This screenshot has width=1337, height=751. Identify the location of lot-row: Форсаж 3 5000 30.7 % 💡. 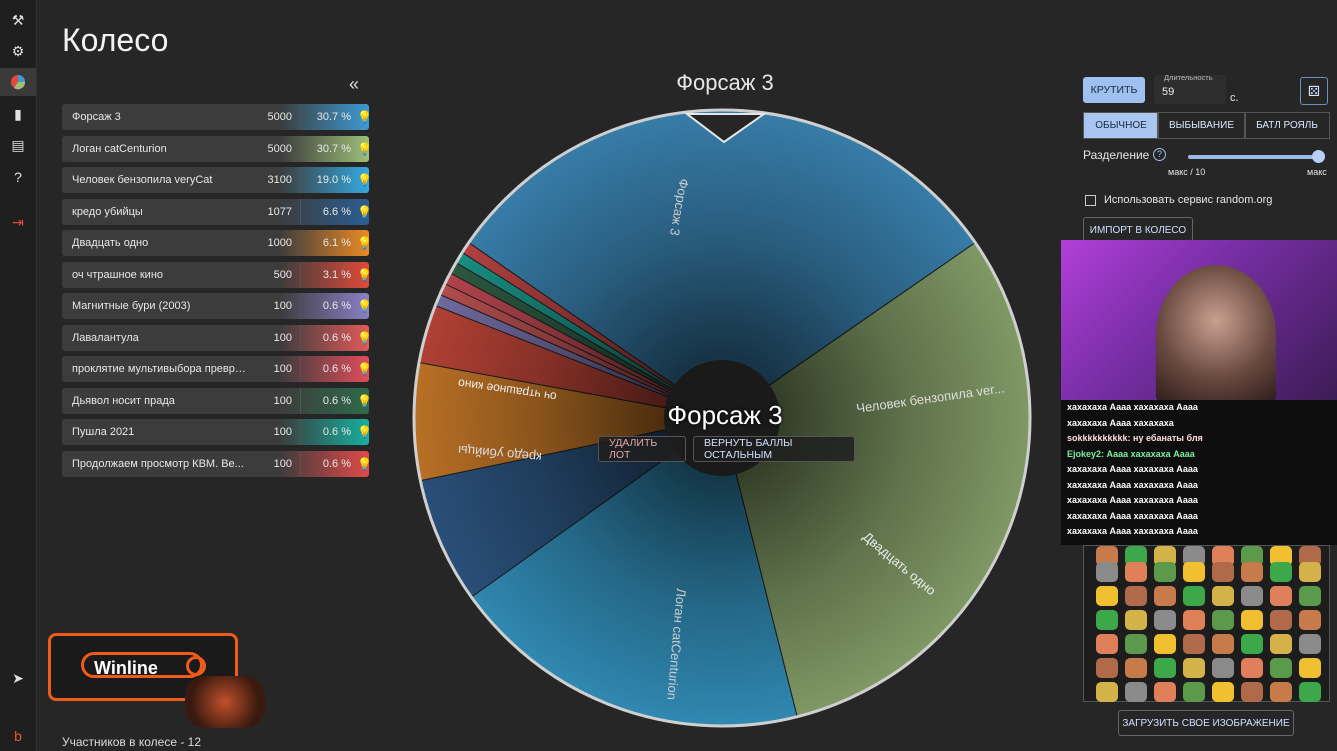
(215, 117).